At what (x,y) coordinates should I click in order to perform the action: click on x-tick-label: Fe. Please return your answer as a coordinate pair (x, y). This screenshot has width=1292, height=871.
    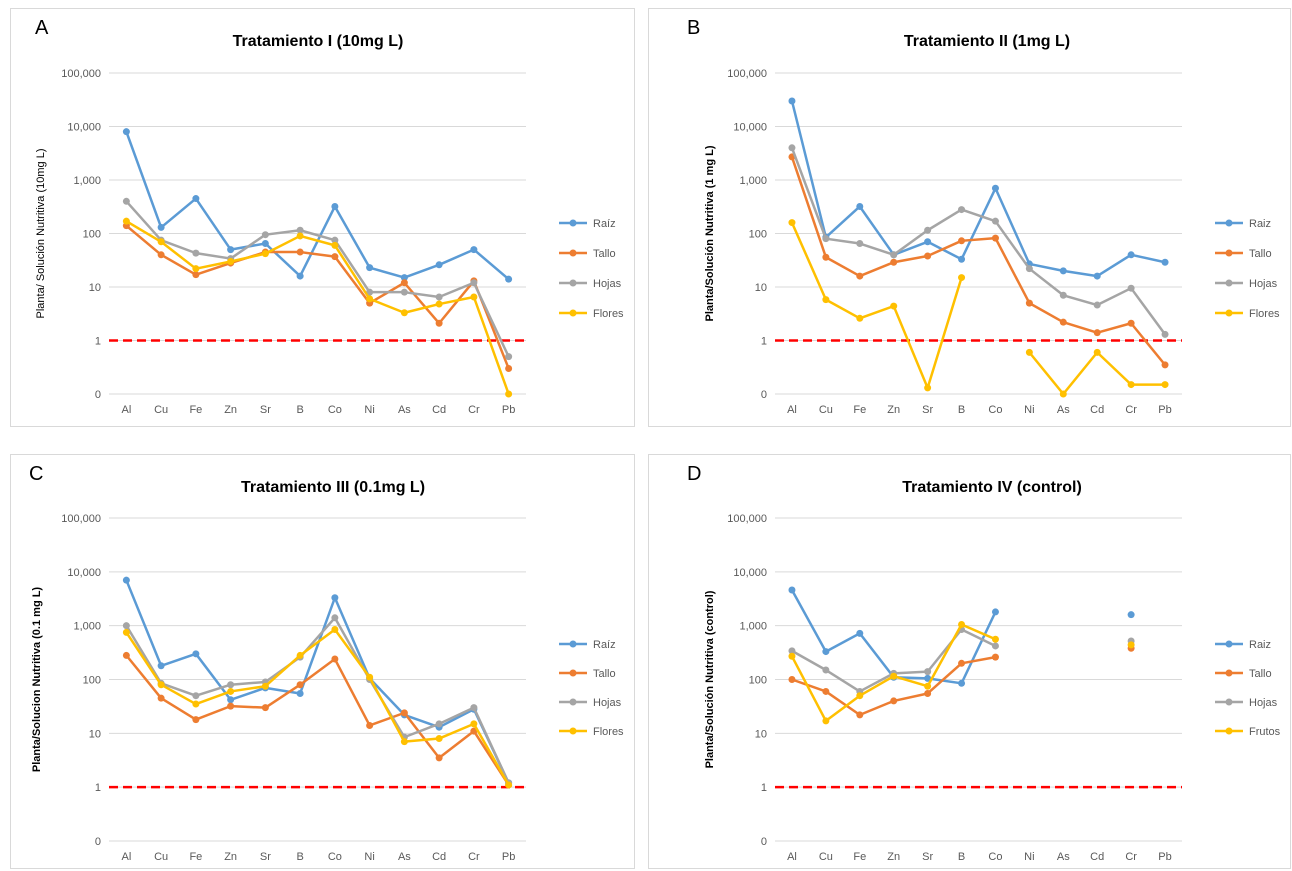
    Looking at the image, I should click on (859, 410).